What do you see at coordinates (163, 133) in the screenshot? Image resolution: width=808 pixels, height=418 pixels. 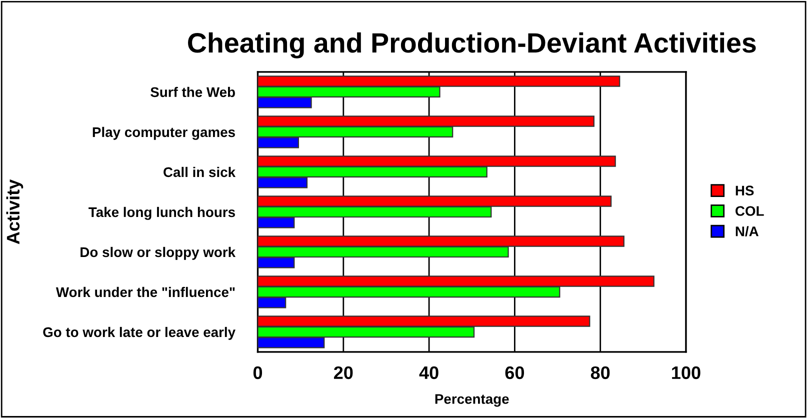 I see `y-tick-label: Play computer games` at bounding box center [163, 133].